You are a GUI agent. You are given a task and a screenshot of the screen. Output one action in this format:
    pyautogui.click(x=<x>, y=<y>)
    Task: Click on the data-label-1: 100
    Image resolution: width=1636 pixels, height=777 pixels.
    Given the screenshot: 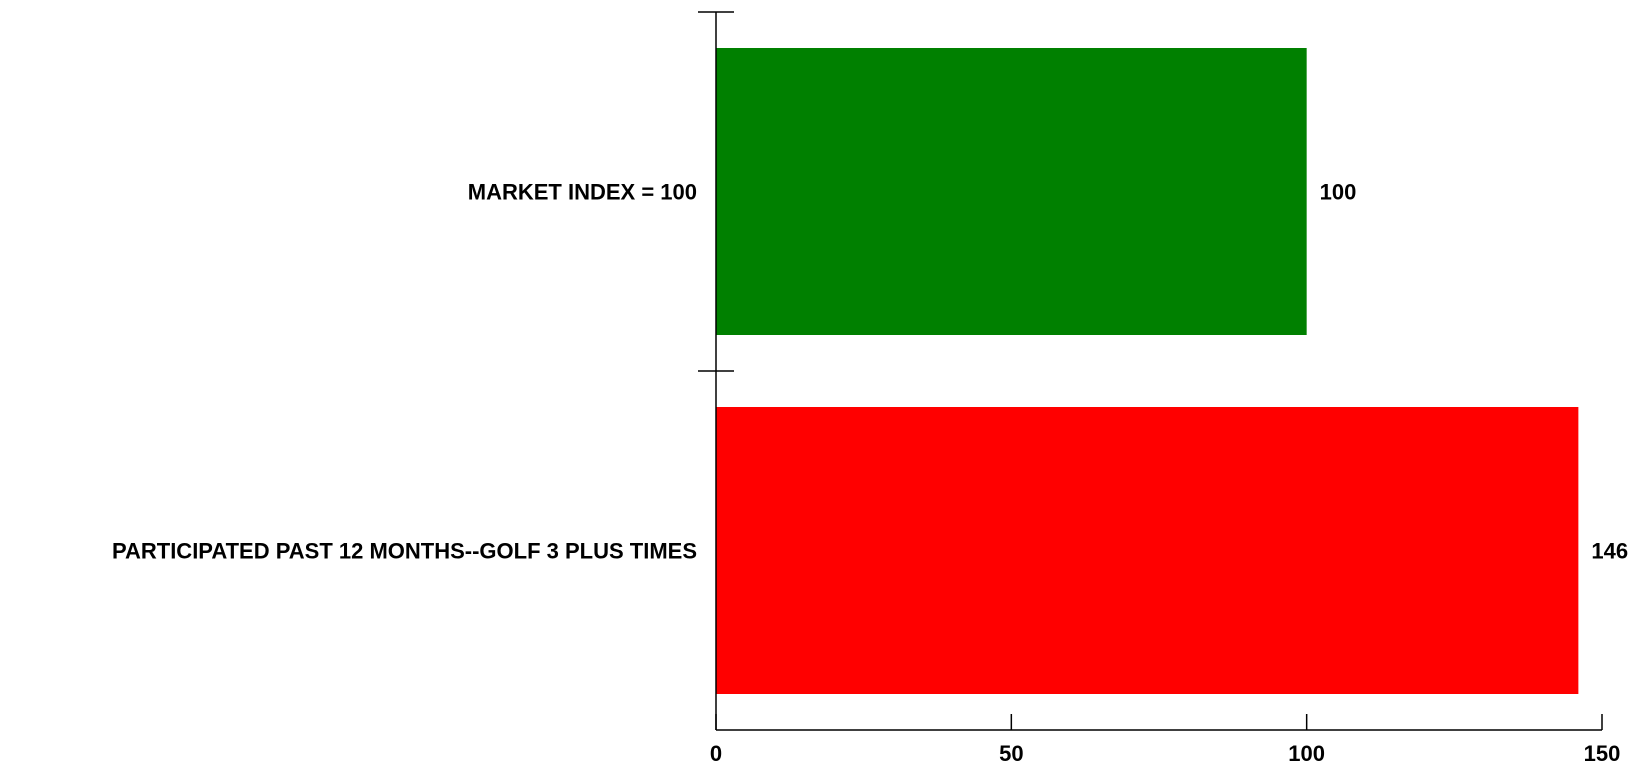 What is the action you would take?
    pyautogui.click(x=1338, y=192)
    